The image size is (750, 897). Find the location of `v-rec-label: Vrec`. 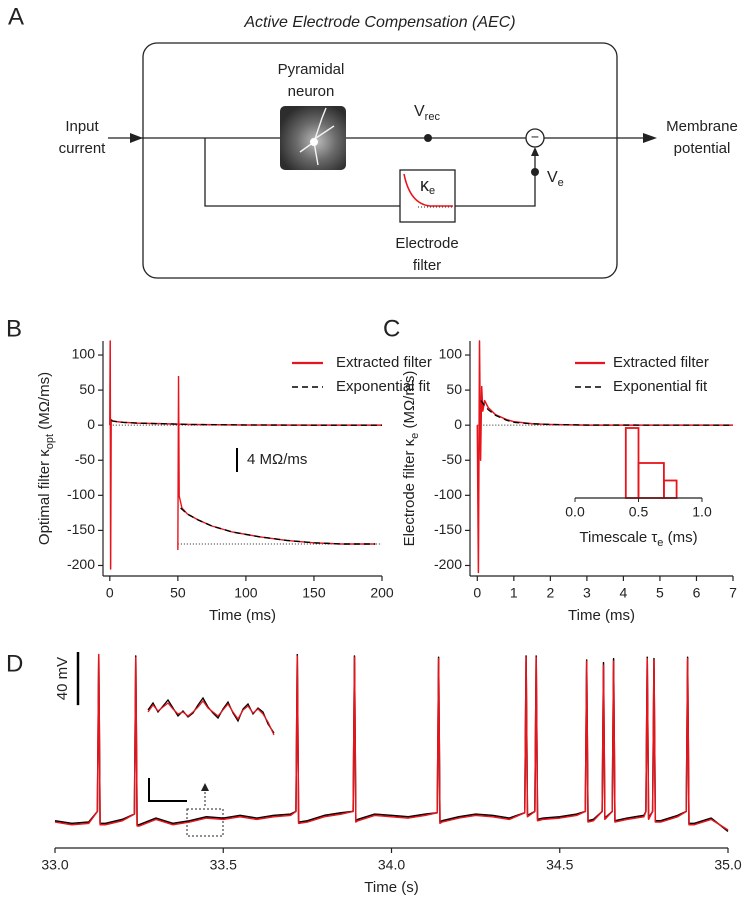

v-rec-label: Vrec is located at coordinates (427, 113).